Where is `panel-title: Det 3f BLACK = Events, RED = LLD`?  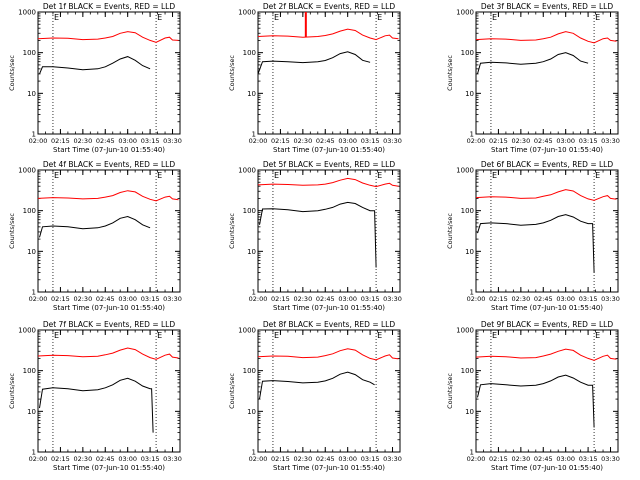 panel-title: Det 3f BLACK = Events, RED = LLD is located at coordinates (547, 6).